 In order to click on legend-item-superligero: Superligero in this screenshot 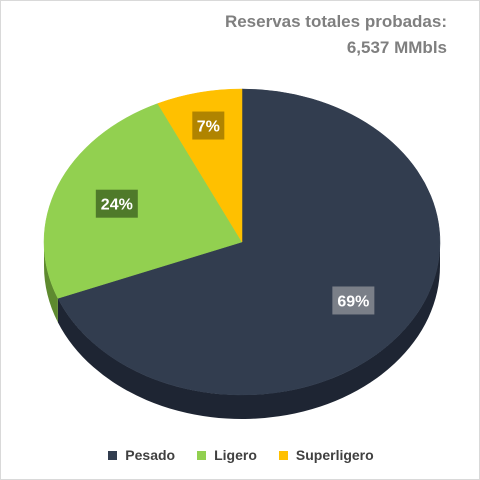, I will do `click(326, 455)`.